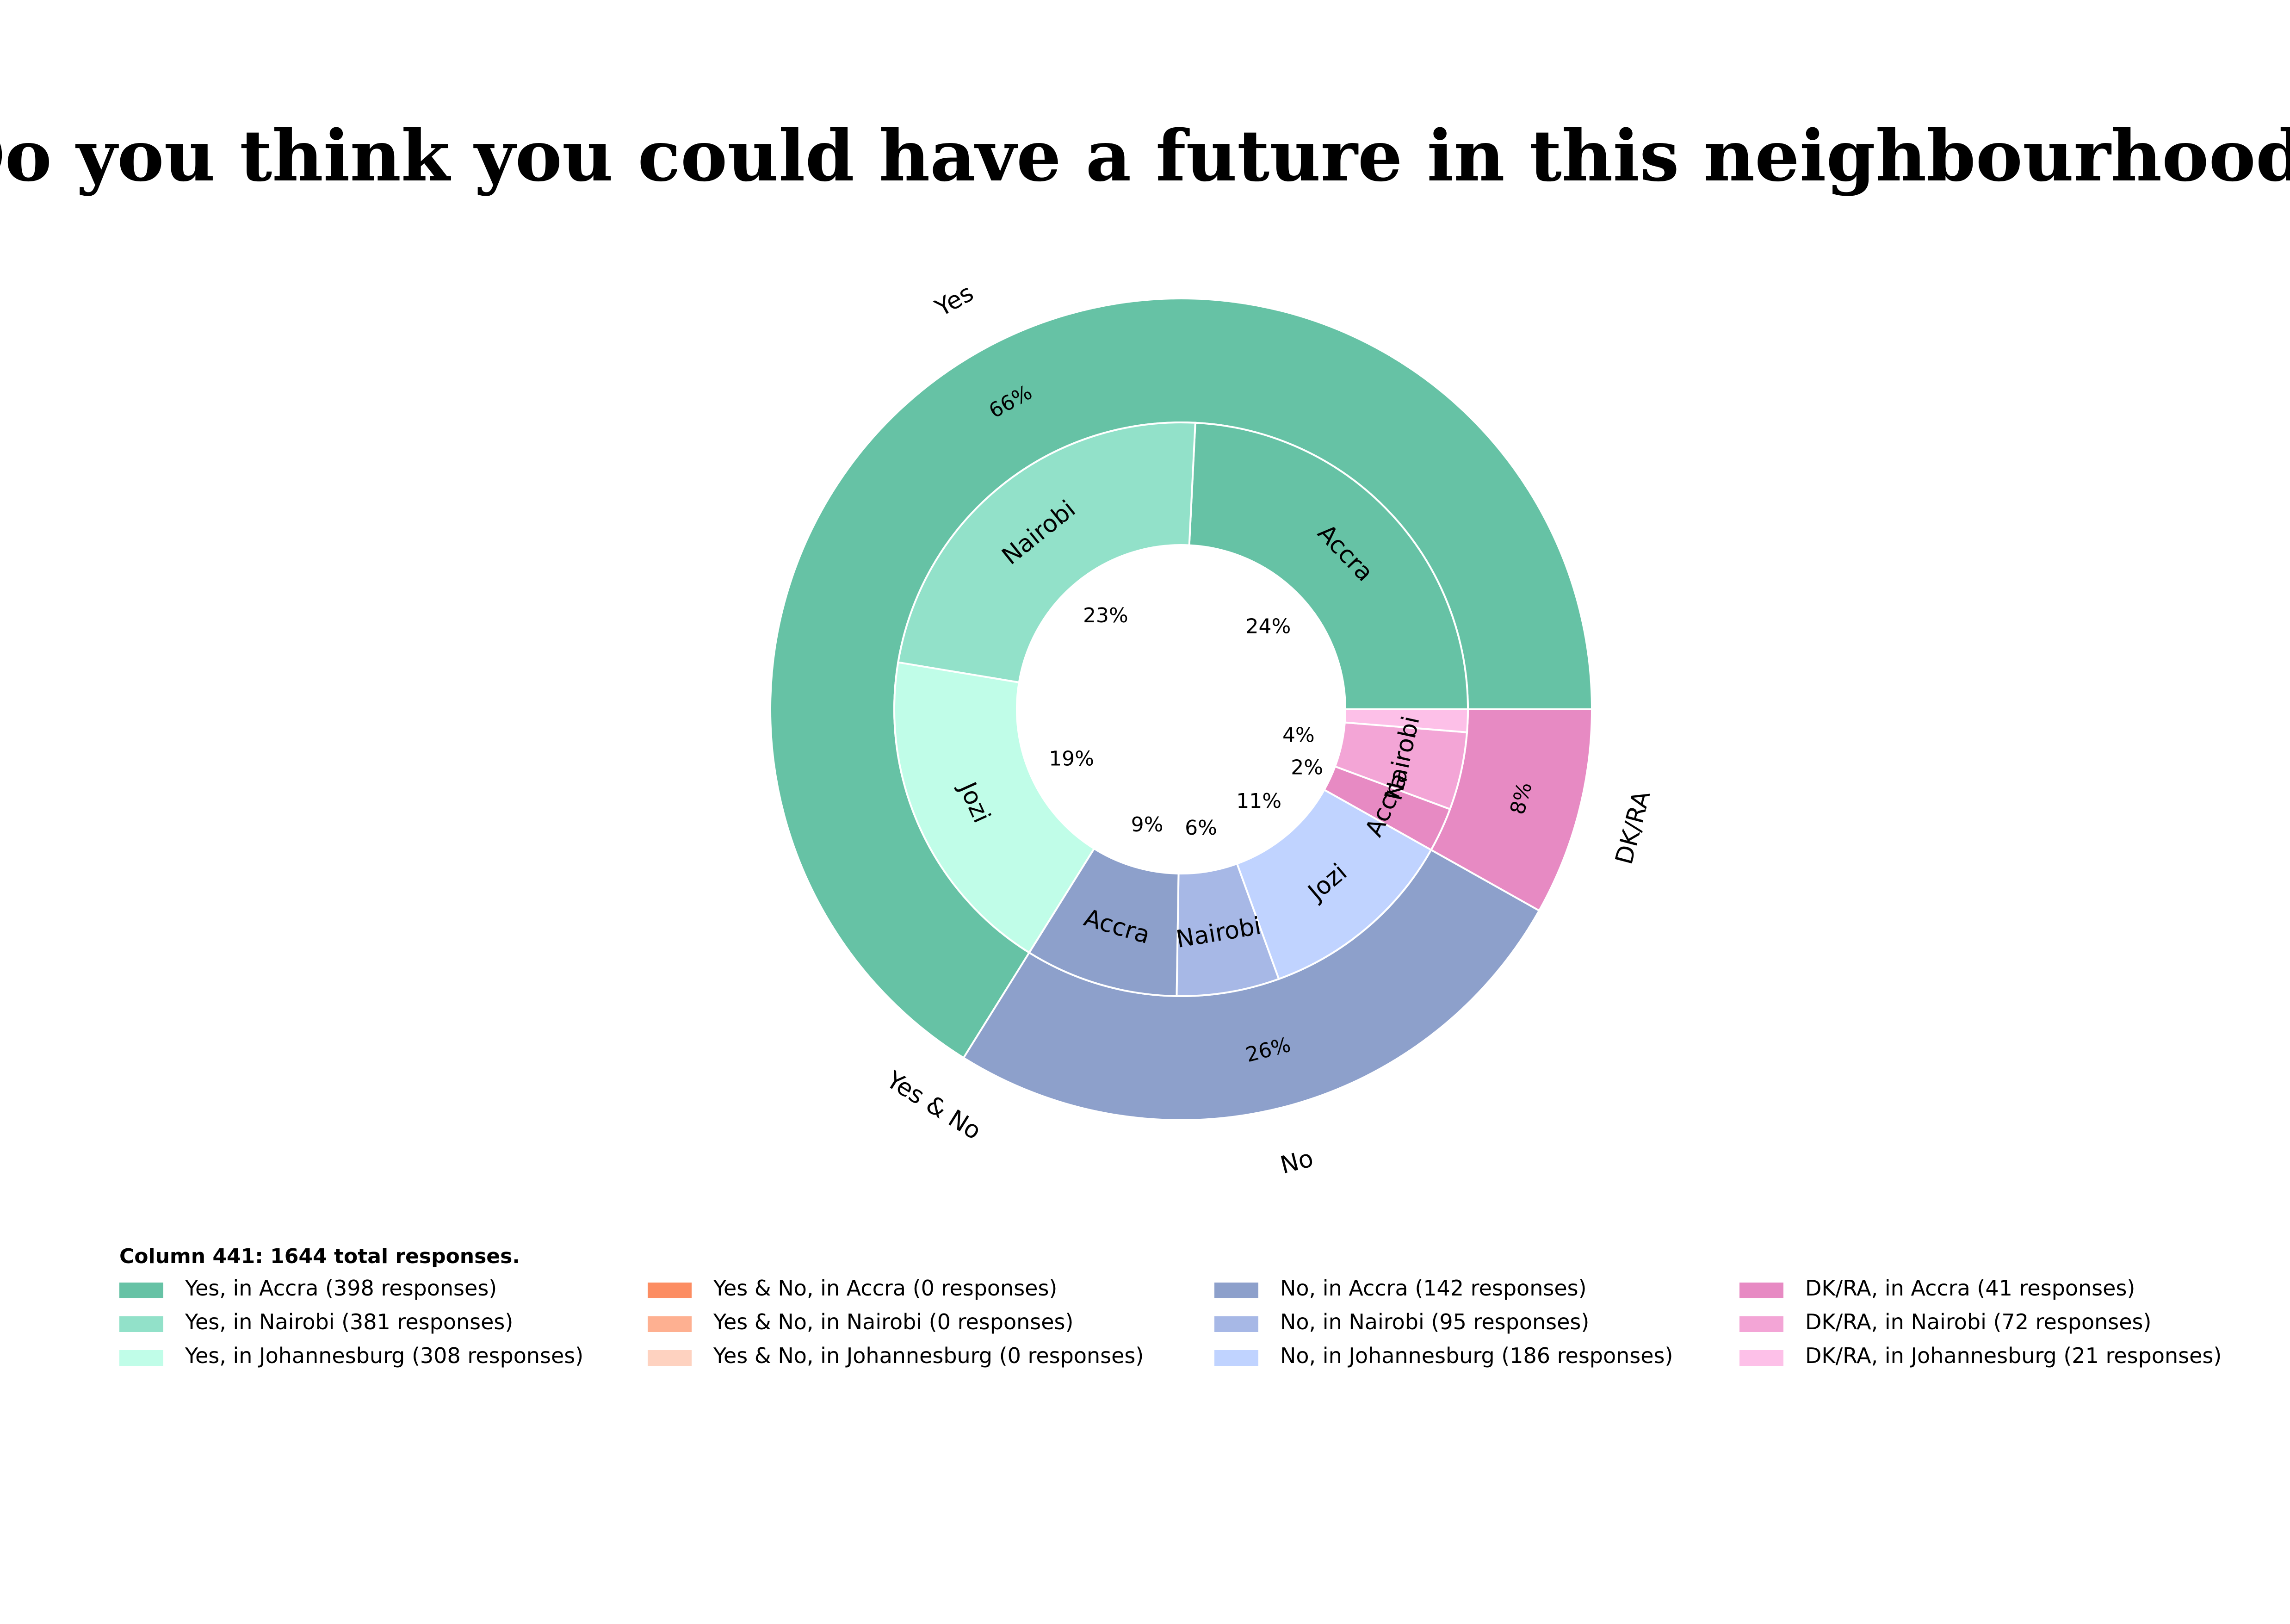 Image resolution: width=2290 pixels, height=1624 pixels. Describe the element at coordinates (1970, 1288) in the screenshot. I see `legend-entry: DK/RA, in Accra (41 responses)` at that location.